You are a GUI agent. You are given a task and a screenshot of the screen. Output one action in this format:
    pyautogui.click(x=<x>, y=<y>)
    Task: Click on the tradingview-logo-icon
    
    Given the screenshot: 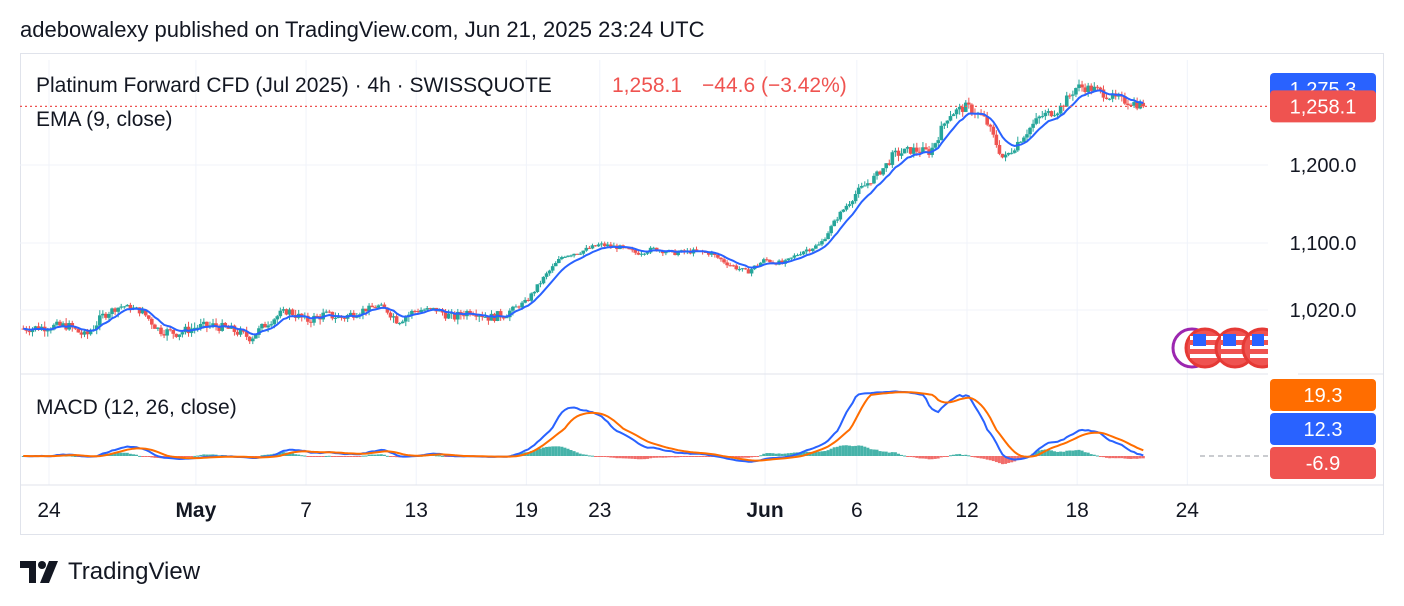 What is the action you would take?
    pyautogui.click(x=39, y=572)
    